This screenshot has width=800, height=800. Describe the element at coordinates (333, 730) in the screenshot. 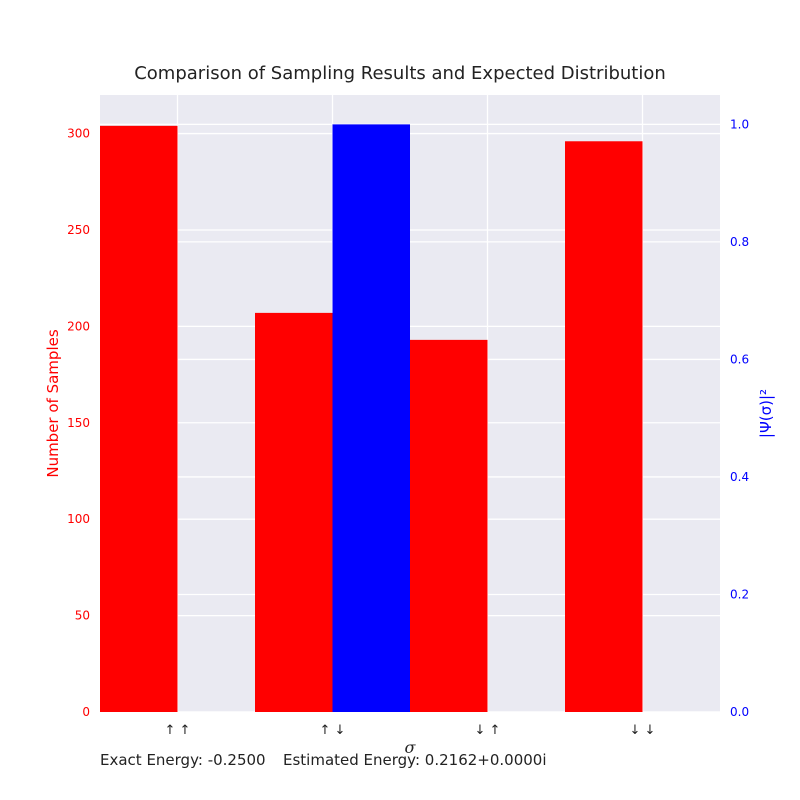

I see `x-tick: ↑ ↓` at that location.